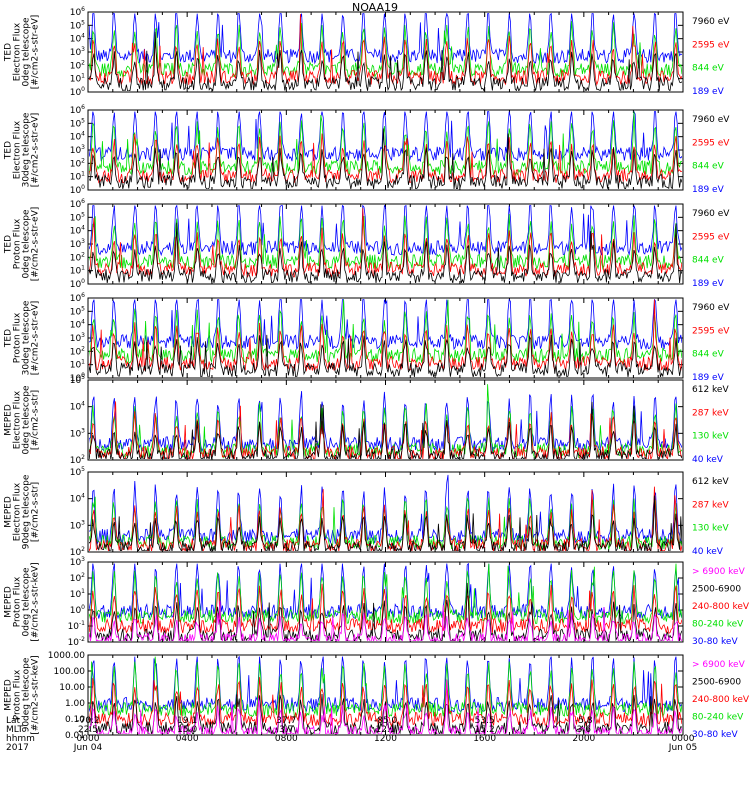 This screenshot has width=750, height=800. I want to click on y-tick-label: 0.01, so click(75, 736).